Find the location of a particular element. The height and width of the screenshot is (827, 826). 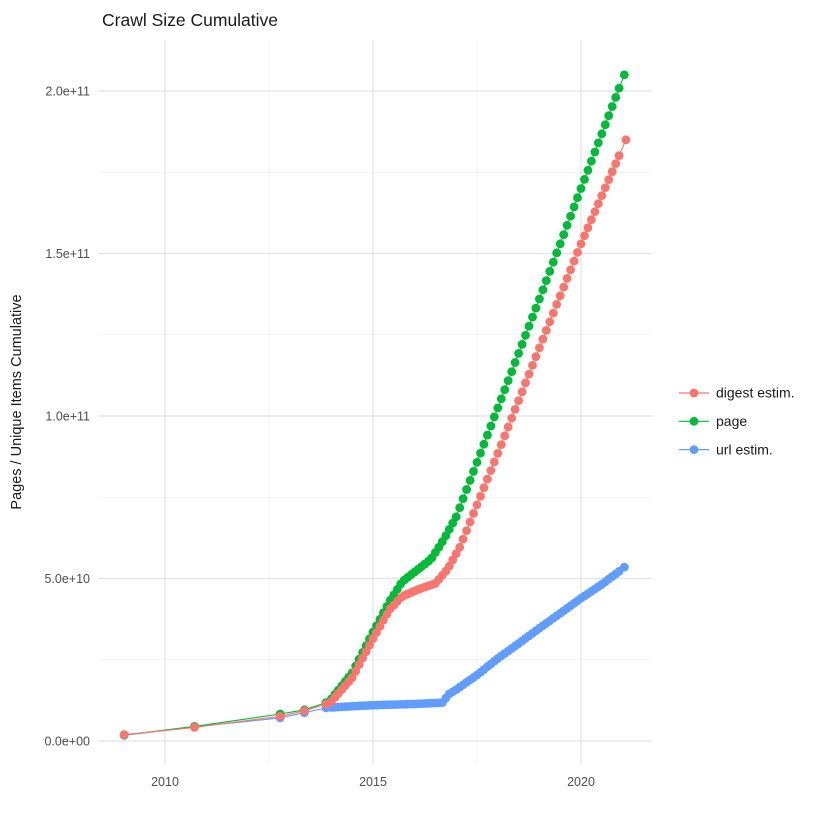

legend-key-point-url is located at coordinates (694, 449).